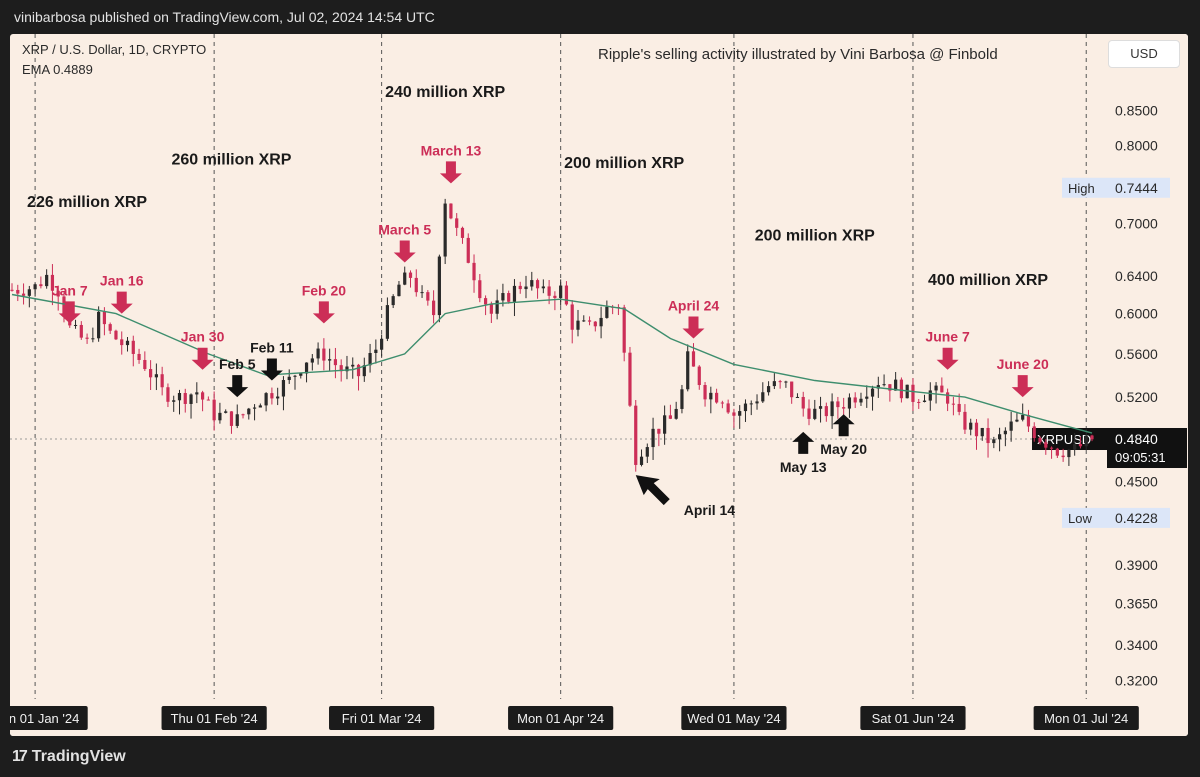  What do you see at coordinates (57, 69) in the screenshot?
I see `ema-legend: EMA 0.4889` at bounding box center [57, 69].